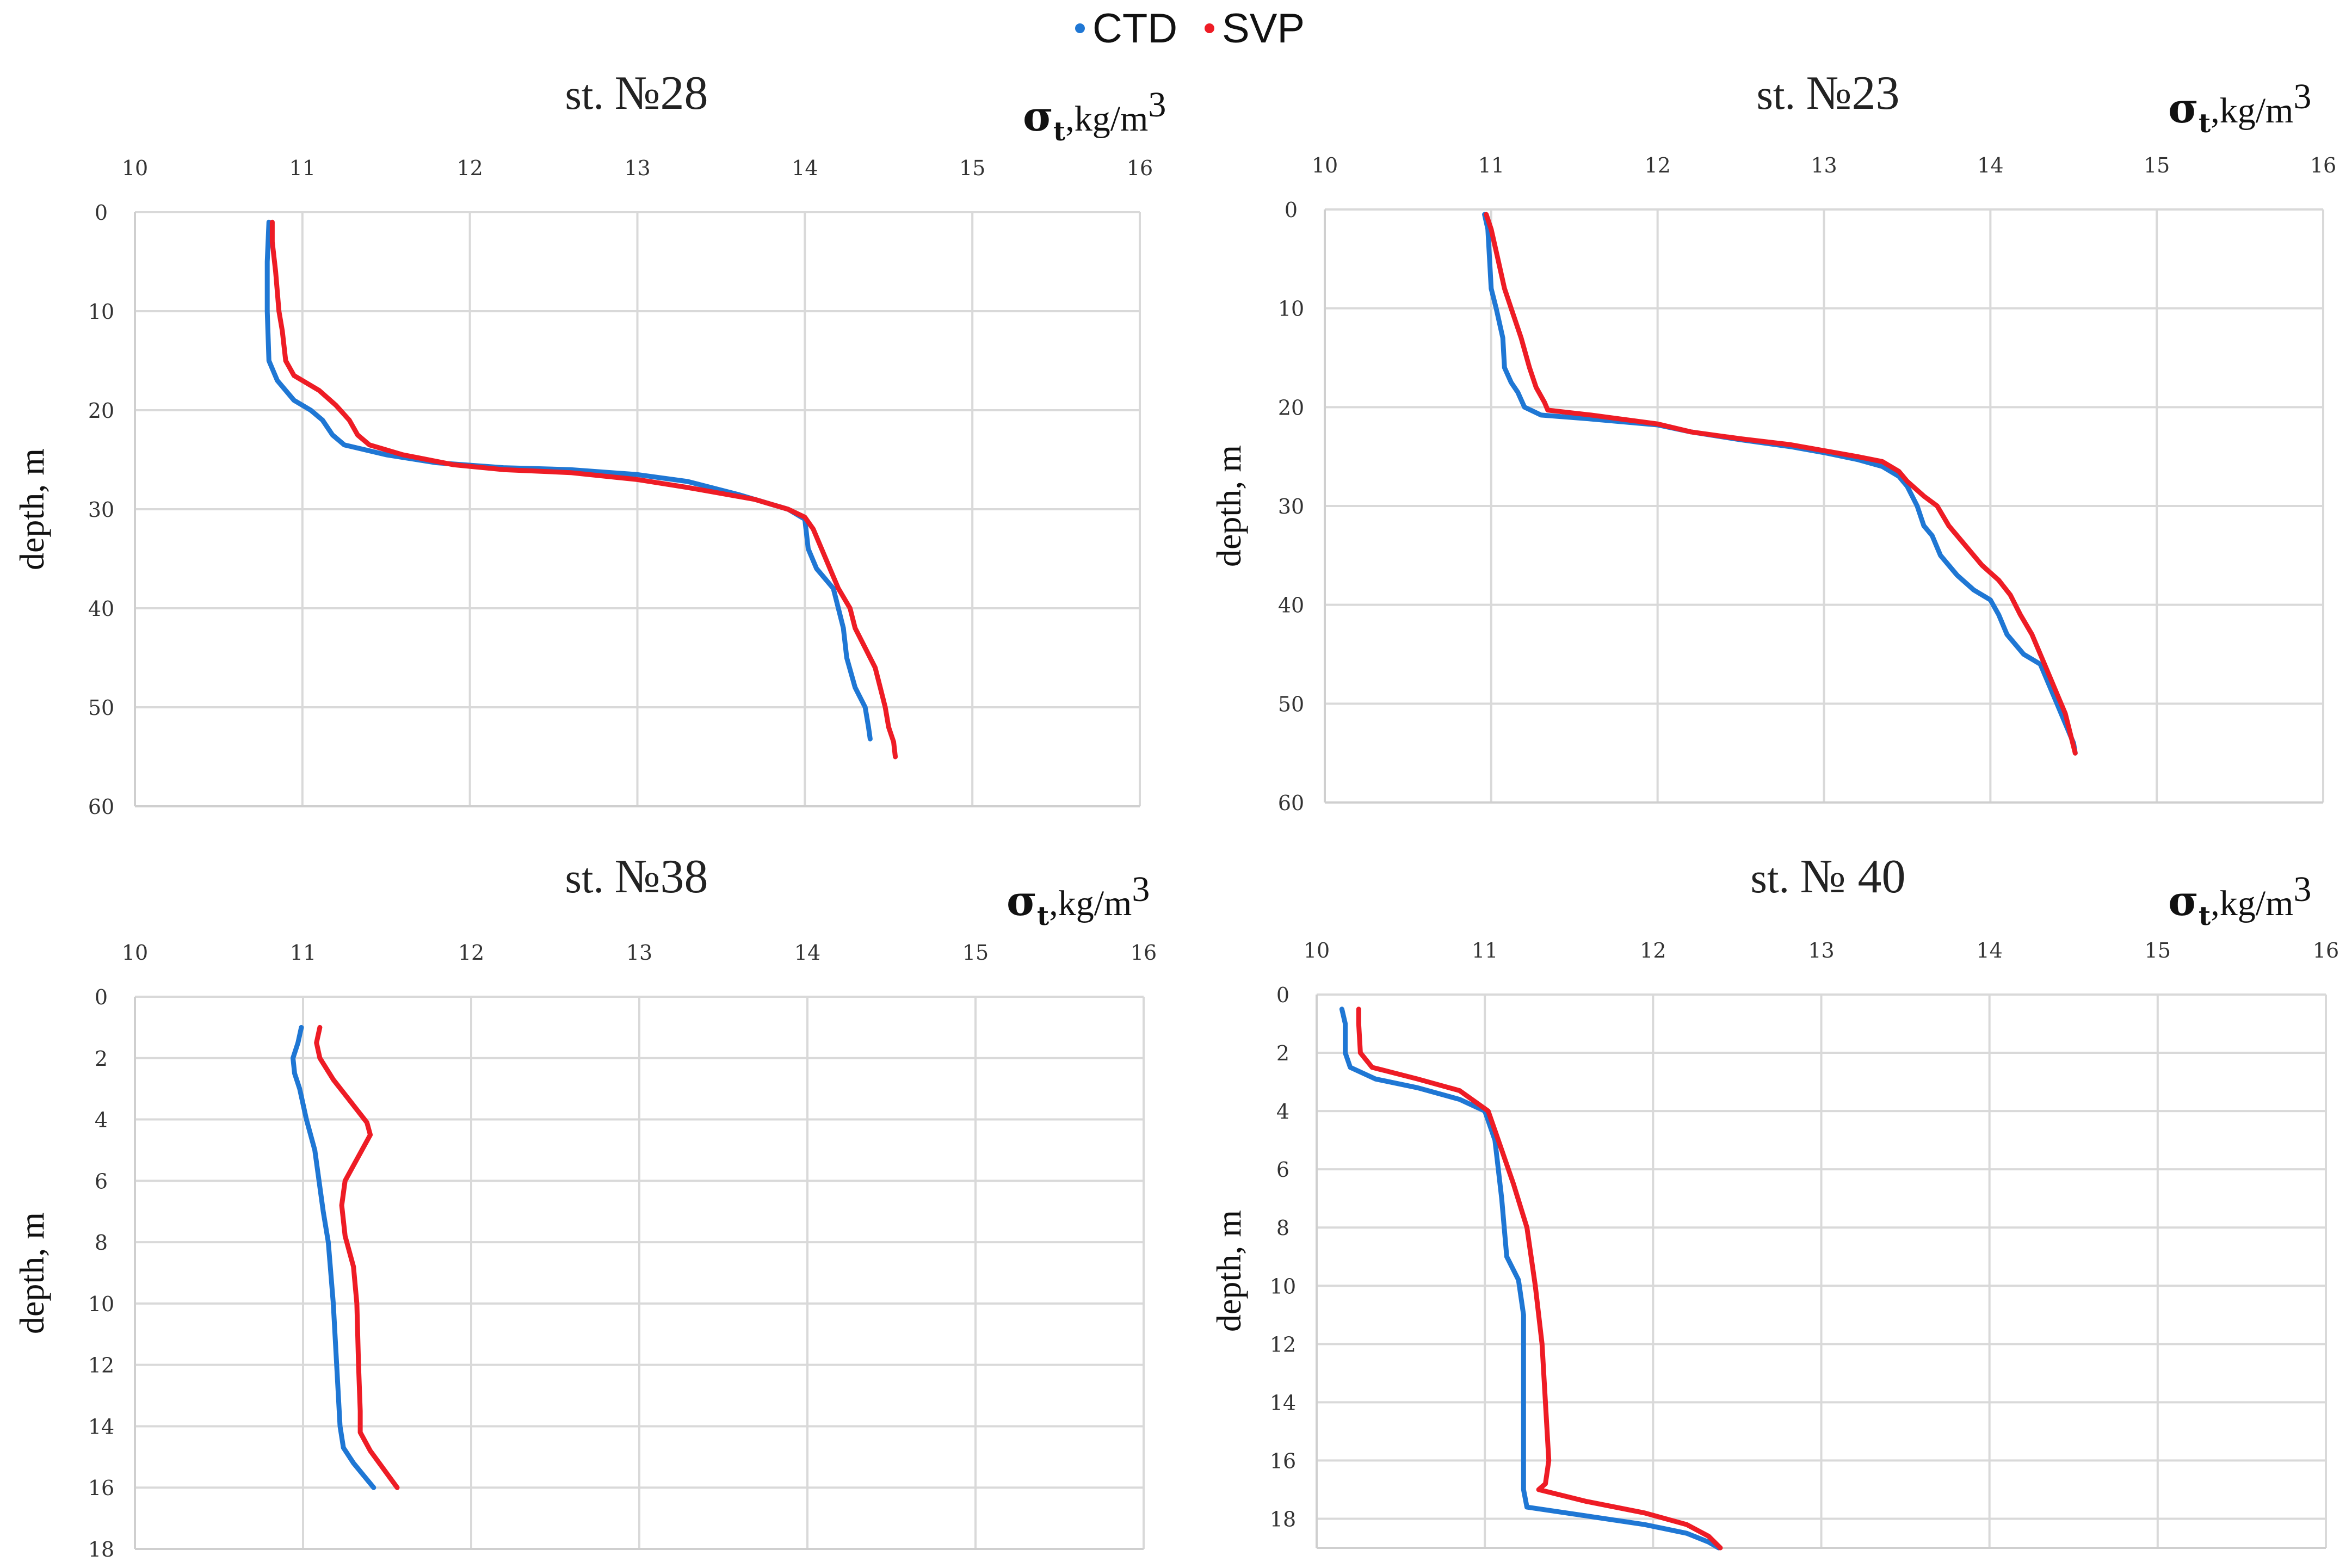  Describe the element at coordinates (1853, 877) in the screenshot. I see `panel-title-number: № 40` at that location.